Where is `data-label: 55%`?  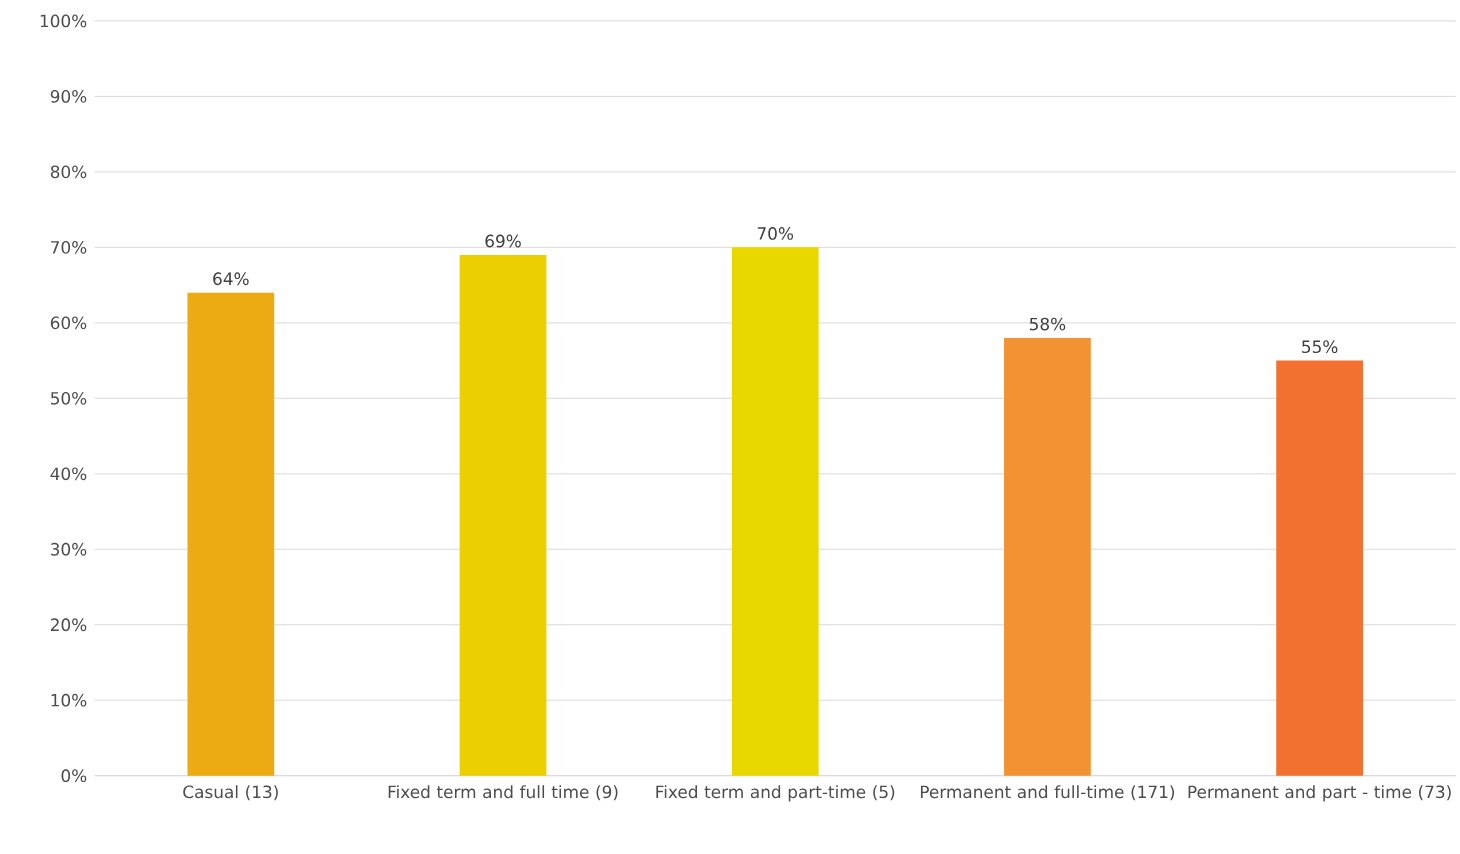 data-label: 55% is located at coordinates (1320, 346).